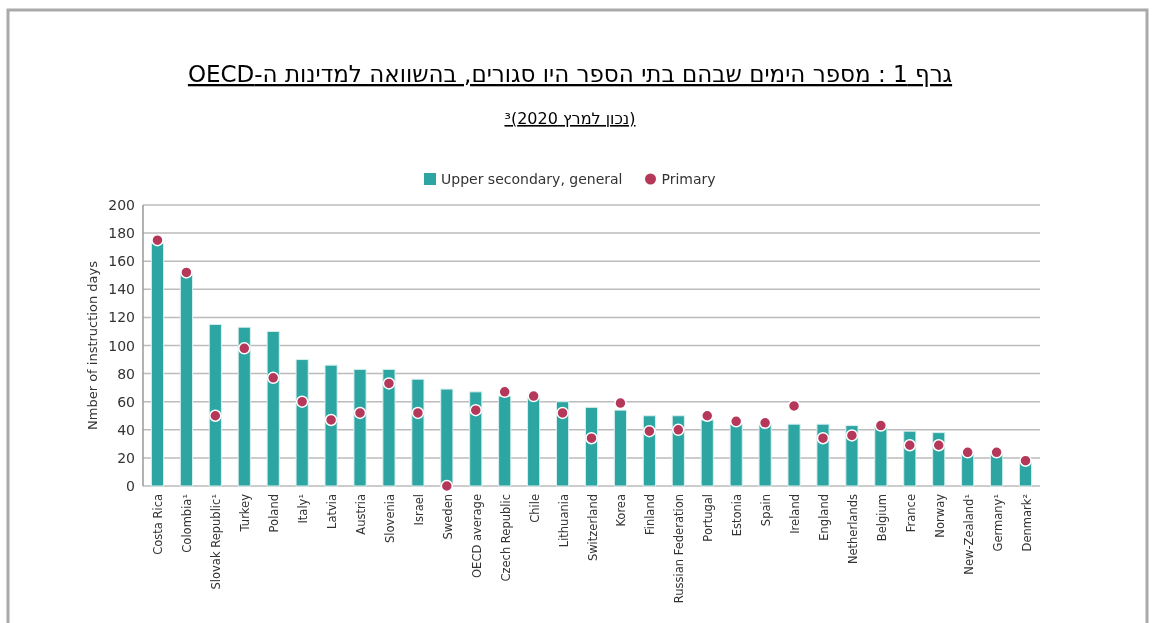 Image resolution: width=1153 pixels, height=623 pixels. I want to click on y-tick-label: 200, so click(121, 205).